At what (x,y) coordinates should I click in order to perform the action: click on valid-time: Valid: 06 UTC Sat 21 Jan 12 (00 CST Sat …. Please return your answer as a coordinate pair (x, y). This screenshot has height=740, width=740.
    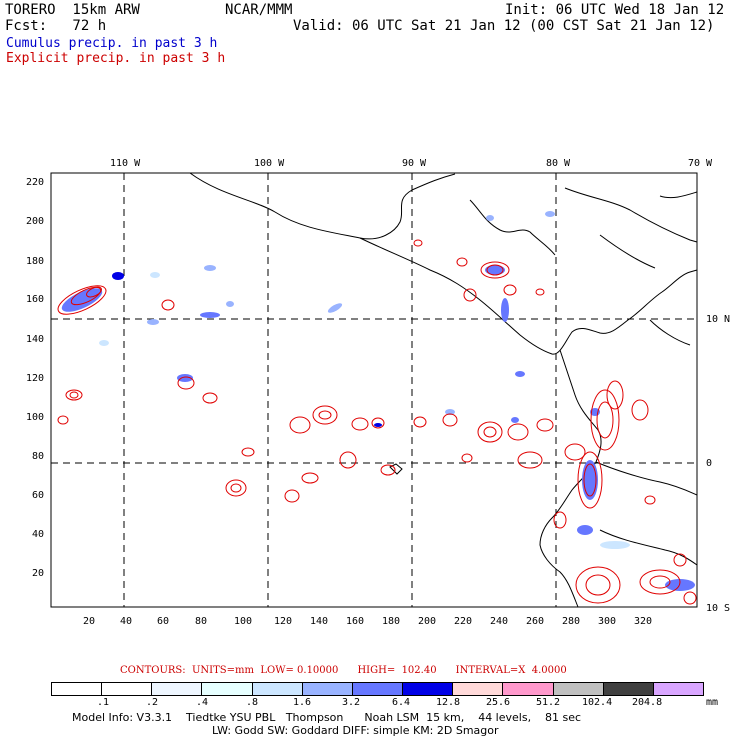
    Looking at the image, I should click on (504, 26).